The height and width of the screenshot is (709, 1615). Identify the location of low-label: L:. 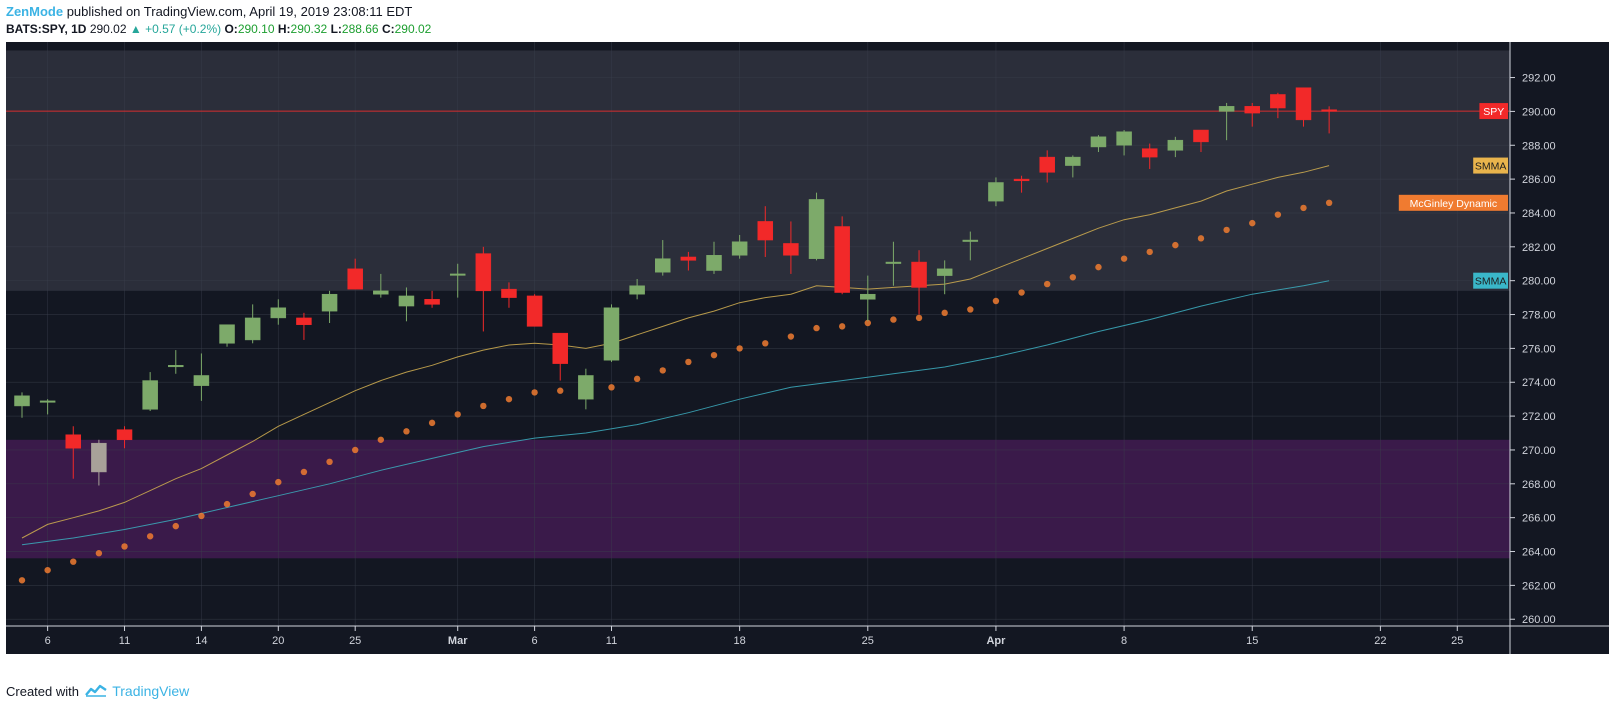
(336, 29).